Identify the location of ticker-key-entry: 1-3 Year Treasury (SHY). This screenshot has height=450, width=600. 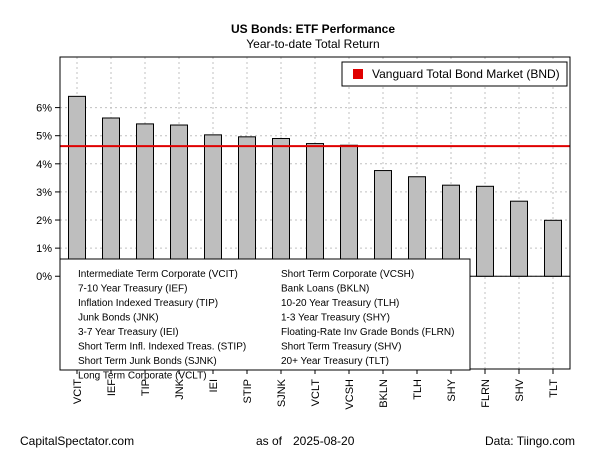
(335, 318).